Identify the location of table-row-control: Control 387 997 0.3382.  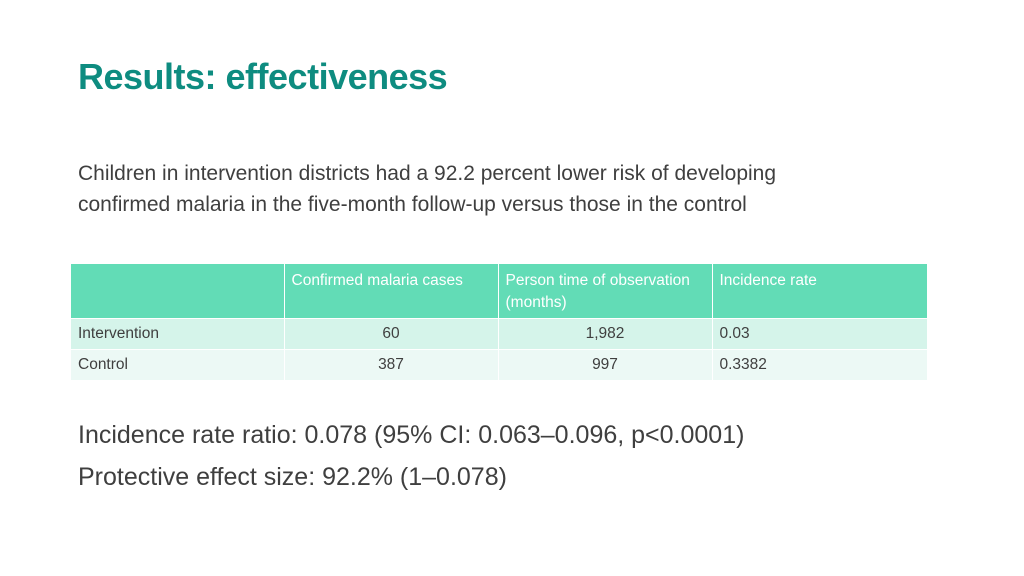
(499, 364).